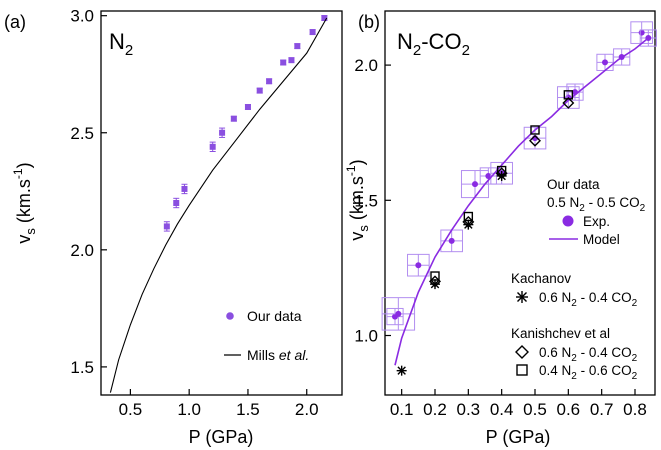  I want to click on legend-kachanov-title: Kachanov, so click(541, 278).